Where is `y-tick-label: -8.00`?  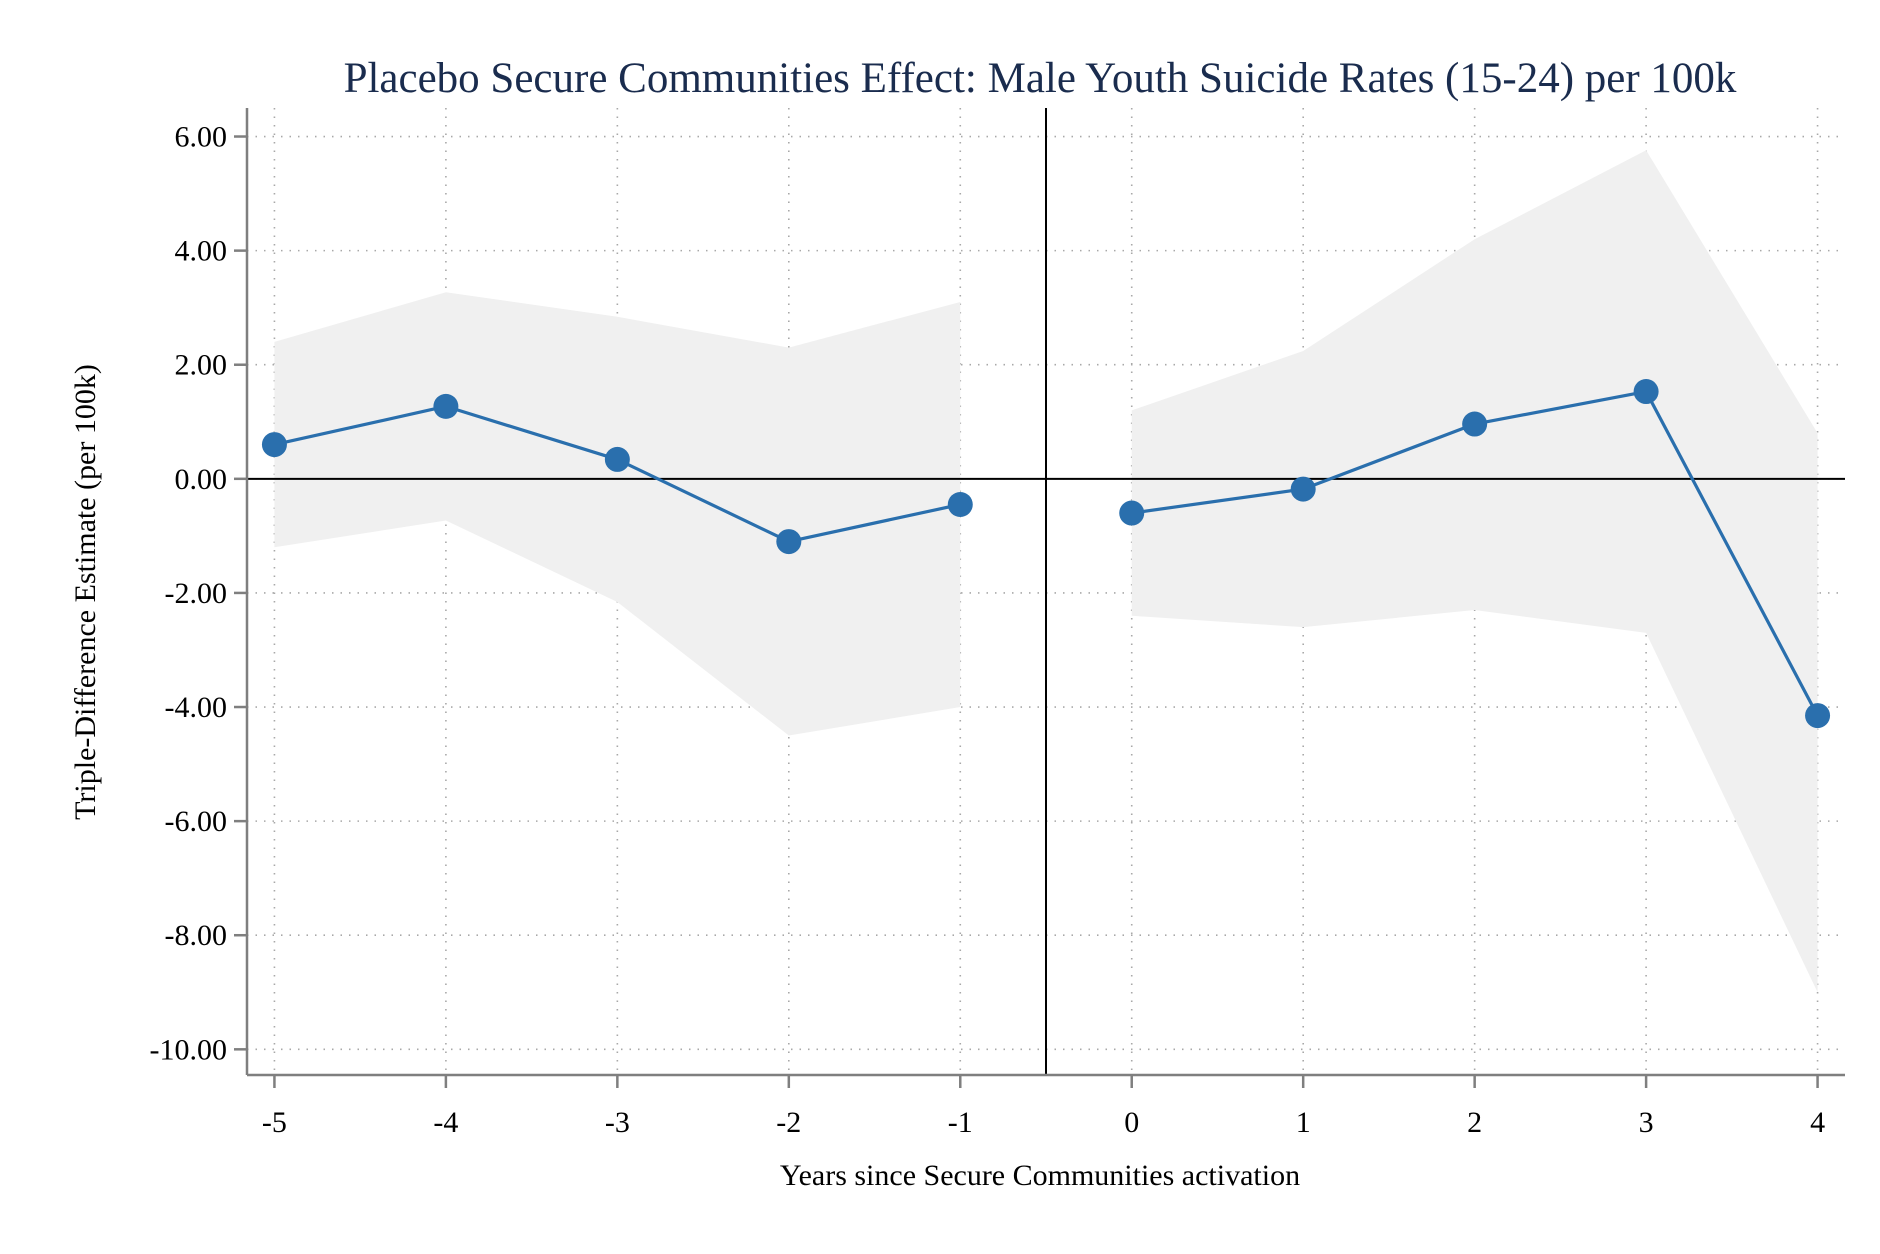
y-tick-label: -8.00 is located at coordinates (196, 935).